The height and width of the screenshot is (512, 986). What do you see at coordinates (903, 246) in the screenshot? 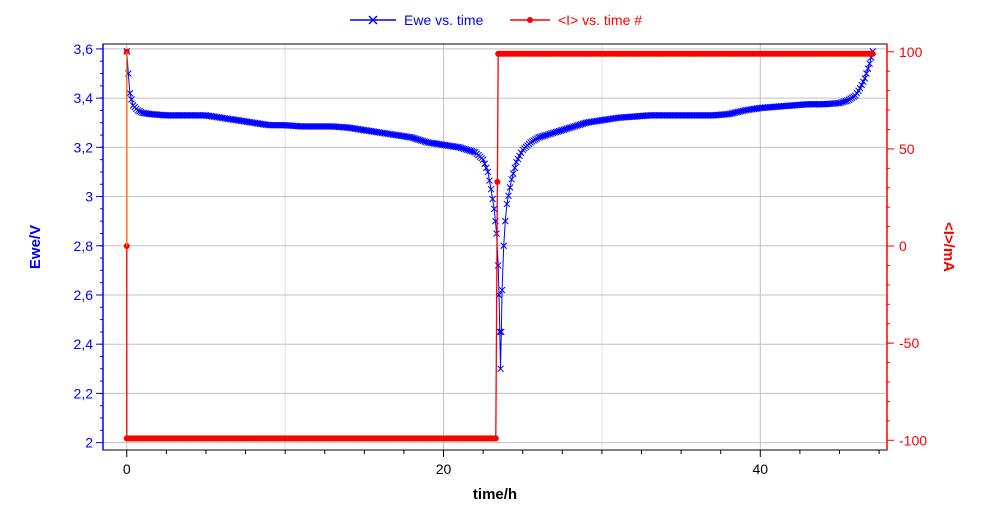
I see `y-right-tick-label: 0` at bounding box center [903, 246].